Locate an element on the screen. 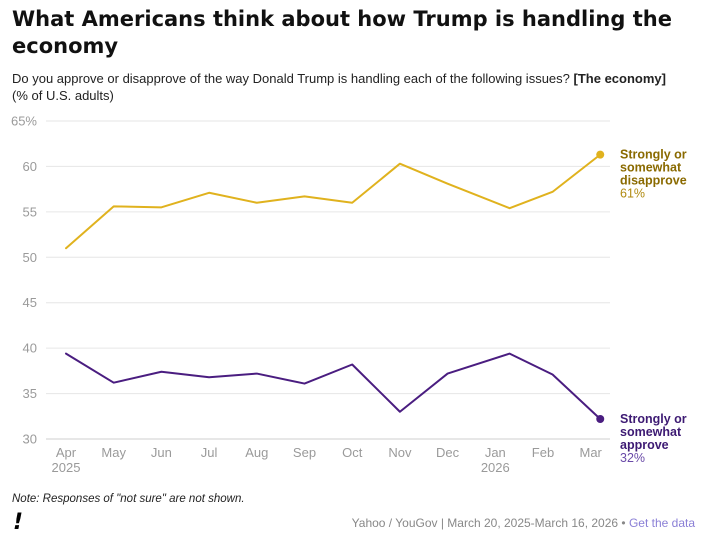  unit-label: (% of U.S. adults) is located at coordinates (63, 95).